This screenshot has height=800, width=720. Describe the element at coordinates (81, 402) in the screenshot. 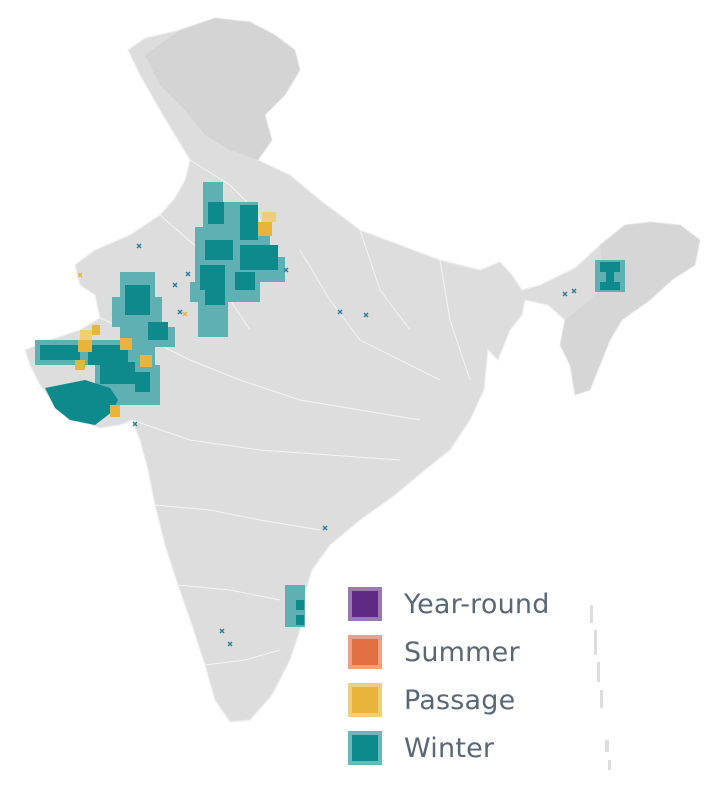

I see `saurashtra-winter` at that location.